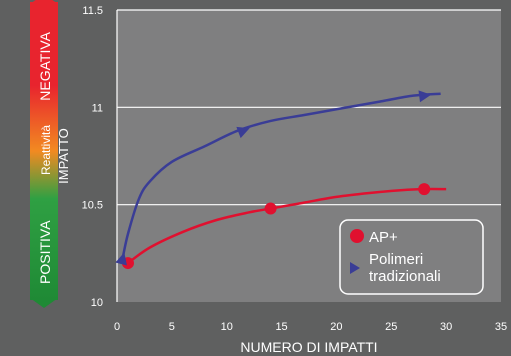  Describe the element at coordinates (227, 327) in the screenshot. I see `x-tick-label: 10` at that location.